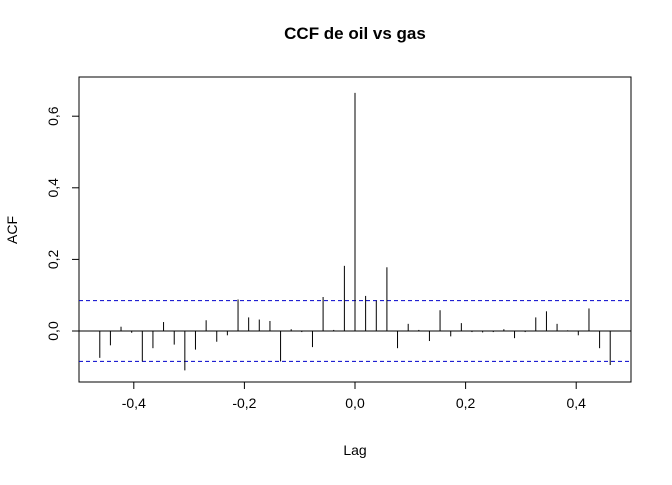 The image size is (672, 485). I want to click on x-tick-label: 0,0, so click(355, 403).